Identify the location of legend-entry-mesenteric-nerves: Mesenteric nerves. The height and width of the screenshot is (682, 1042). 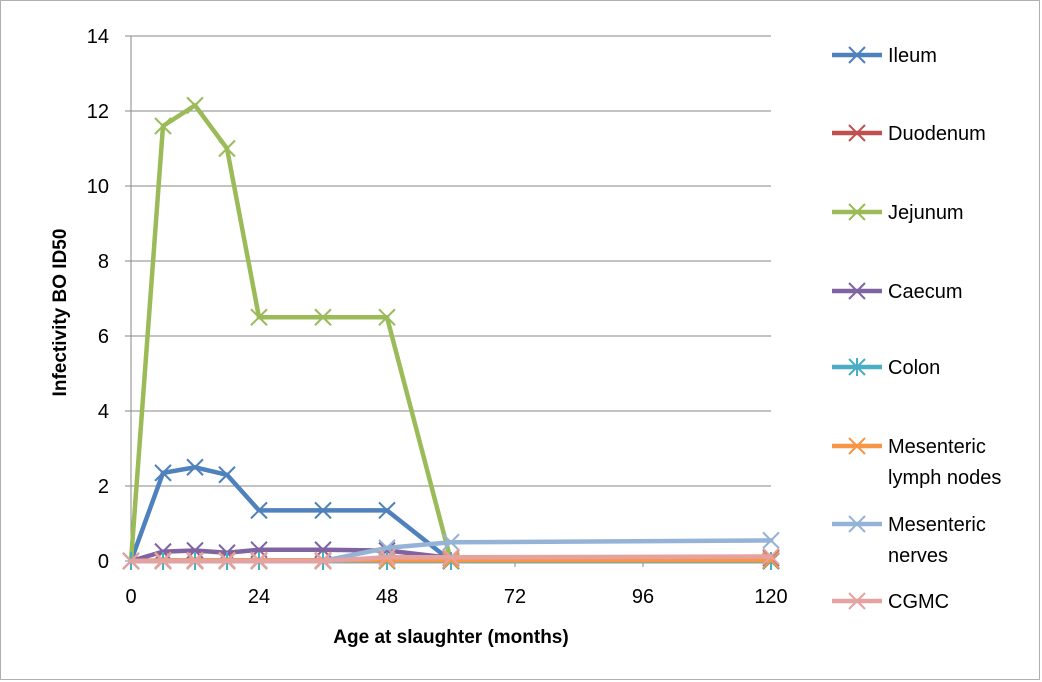
(909, 540).